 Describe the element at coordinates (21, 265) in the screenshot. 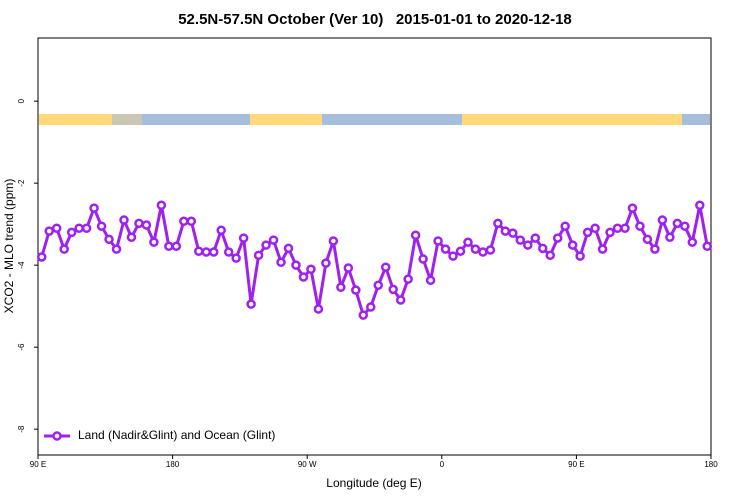

I see `y-tick-label: -4` at that location.